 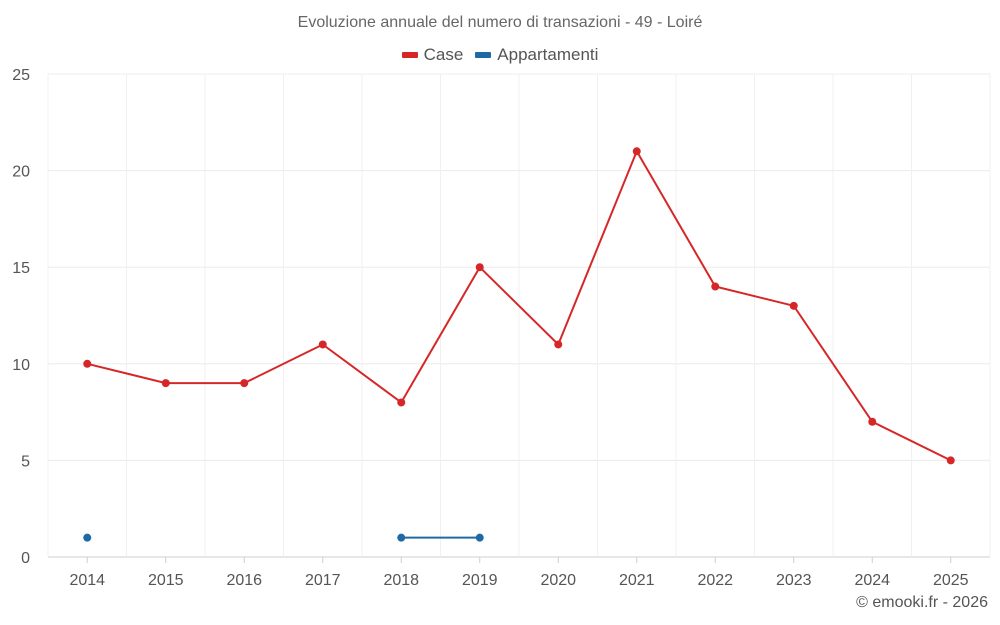 I want to click on x-tick-label: 2023, so click(x=794, y=580).